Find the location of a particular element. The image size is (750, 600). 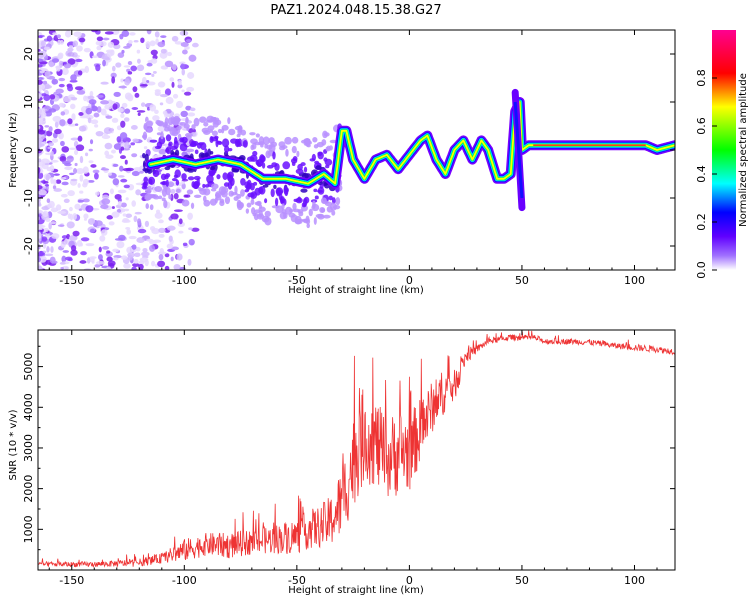

x-tick-label: 100 is located at coordinates (634, 580).